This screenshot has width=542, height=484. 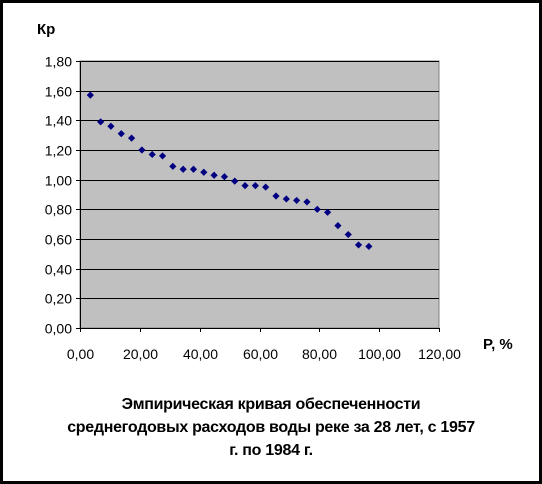 What do you see at coordinates (58, 92) in the screenshot?
I see `y-tick-label: 1,60` at bounding box center [58, 92].